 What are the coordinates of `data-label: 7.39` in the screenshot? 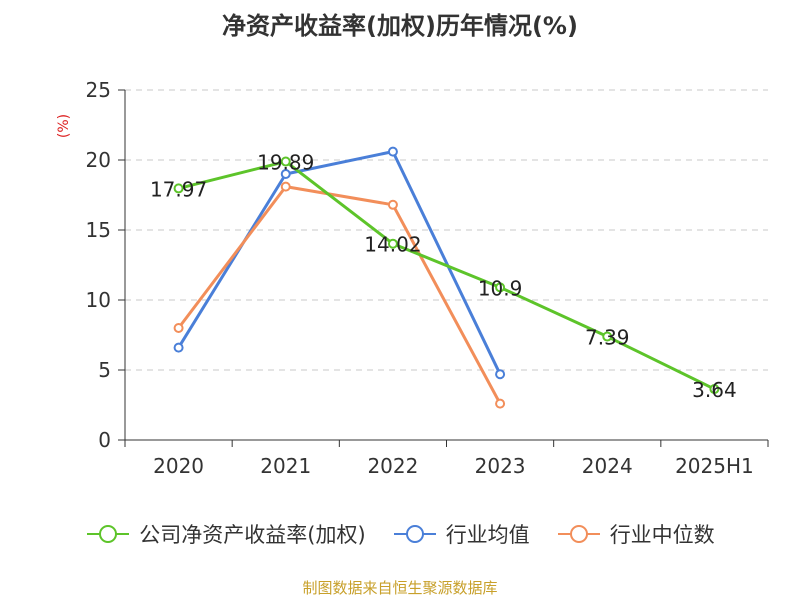 It's located at (607, 338).